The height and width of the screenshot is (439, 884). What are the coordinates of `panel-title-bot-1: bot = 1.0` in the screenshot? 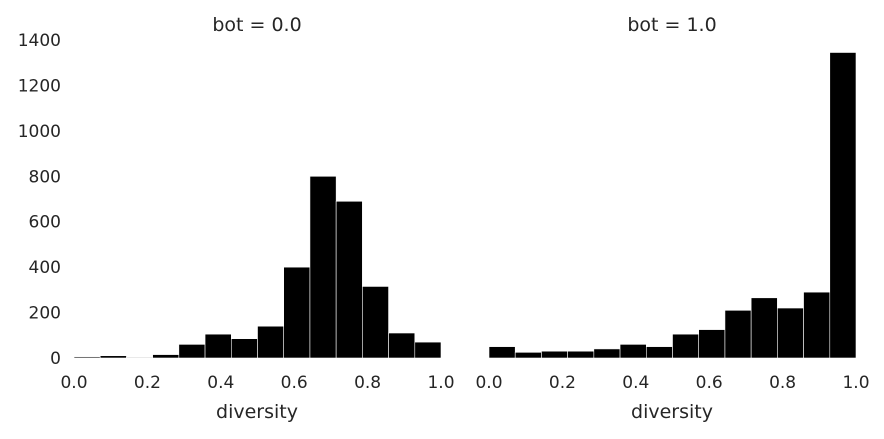 It's located at (671, 25).